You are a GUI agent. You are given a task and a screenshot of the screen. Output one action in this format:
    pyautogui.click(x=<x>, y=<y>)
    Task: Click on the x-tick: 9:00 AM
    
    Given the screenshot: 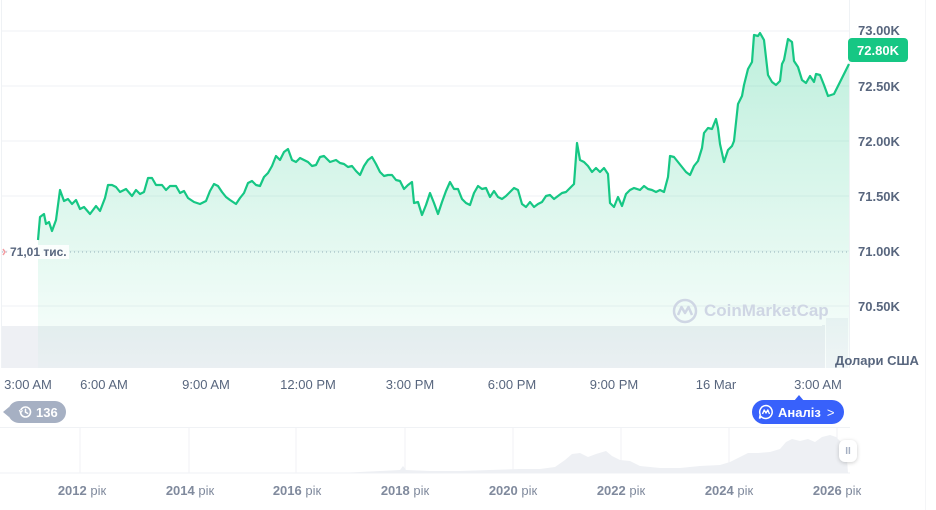 What is the action you would take?
    pyautogui.click(x=206, y=384)
    